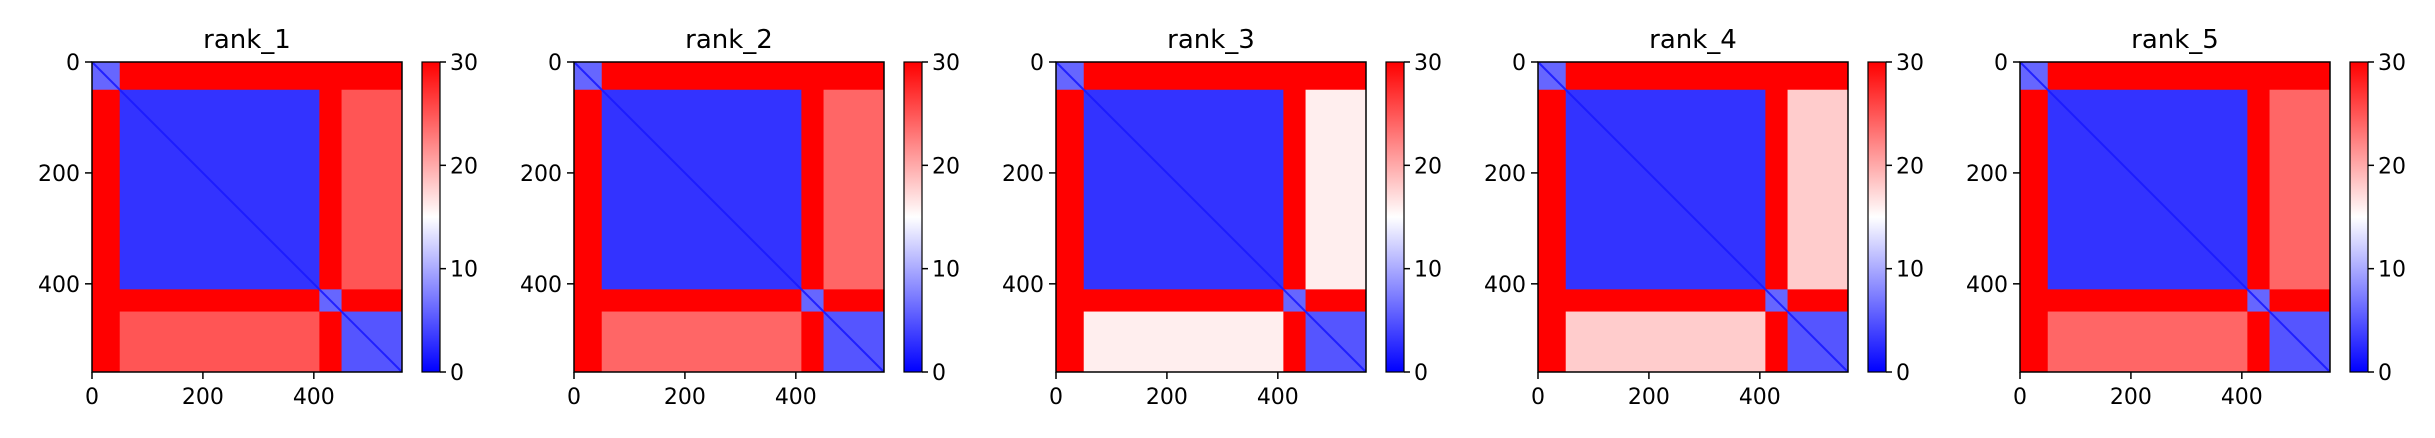 This screenshot has width=2435, height=438. What do you see at coordinates (247, 40) in the screenshot?
I see `panel-title: rank_1` at bounding box center [247, 40].